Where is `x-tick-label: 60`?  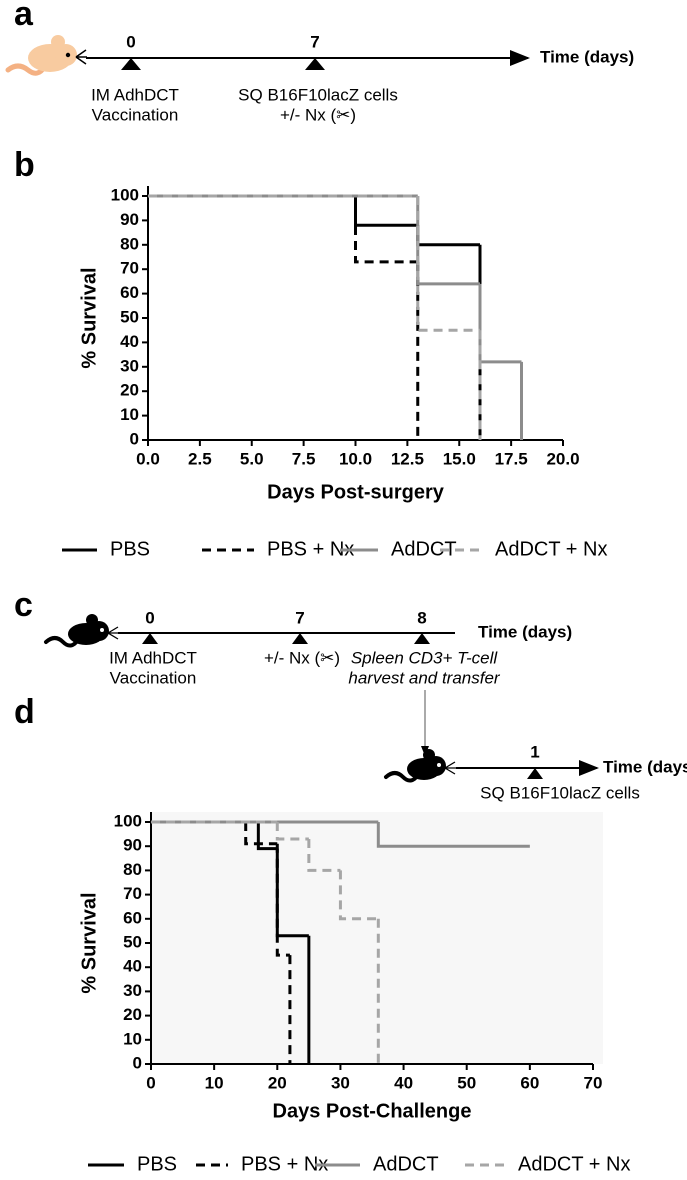 x-tick-label: 60 is located at coordinates (529, 1082).